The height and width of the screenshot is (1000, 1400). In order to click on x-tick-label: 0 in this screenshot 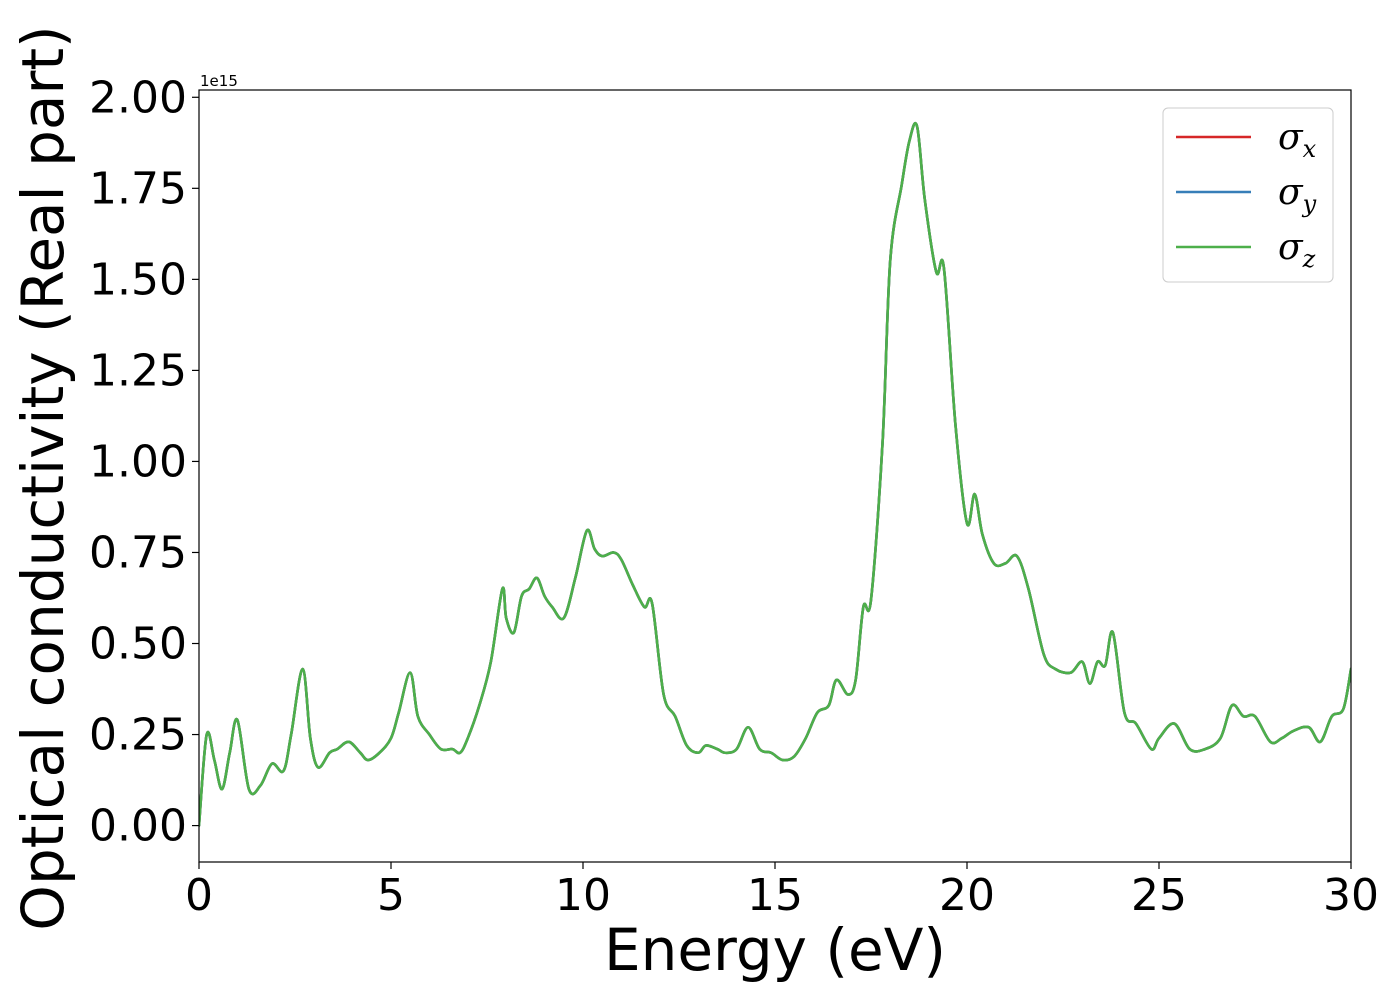, I will do `click(199, 895)`.